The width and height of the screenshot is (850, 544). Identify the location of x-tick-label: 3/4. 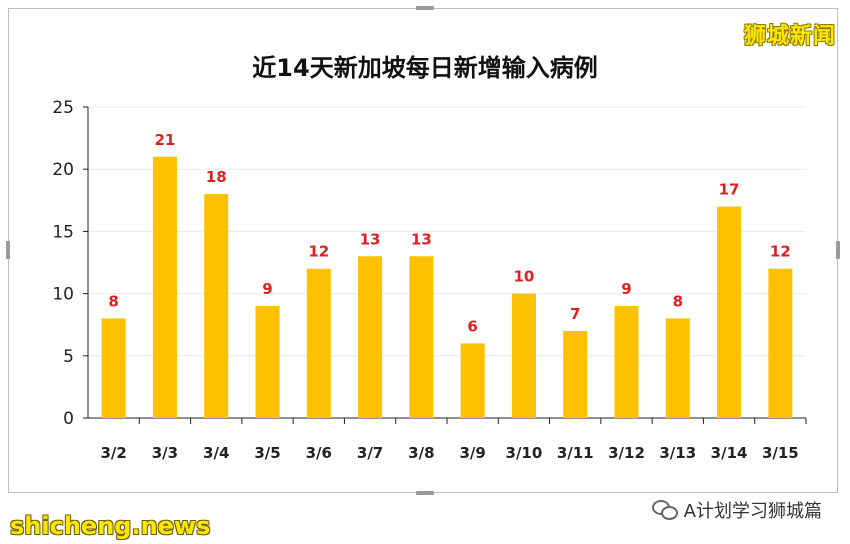
(216, 453).